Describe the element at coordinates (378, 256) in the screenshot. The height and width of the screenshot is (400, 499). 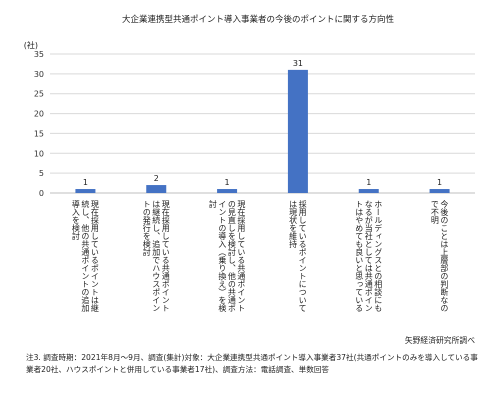
I see `x-tick-label: ホールディングスとの相談にも` at that location.